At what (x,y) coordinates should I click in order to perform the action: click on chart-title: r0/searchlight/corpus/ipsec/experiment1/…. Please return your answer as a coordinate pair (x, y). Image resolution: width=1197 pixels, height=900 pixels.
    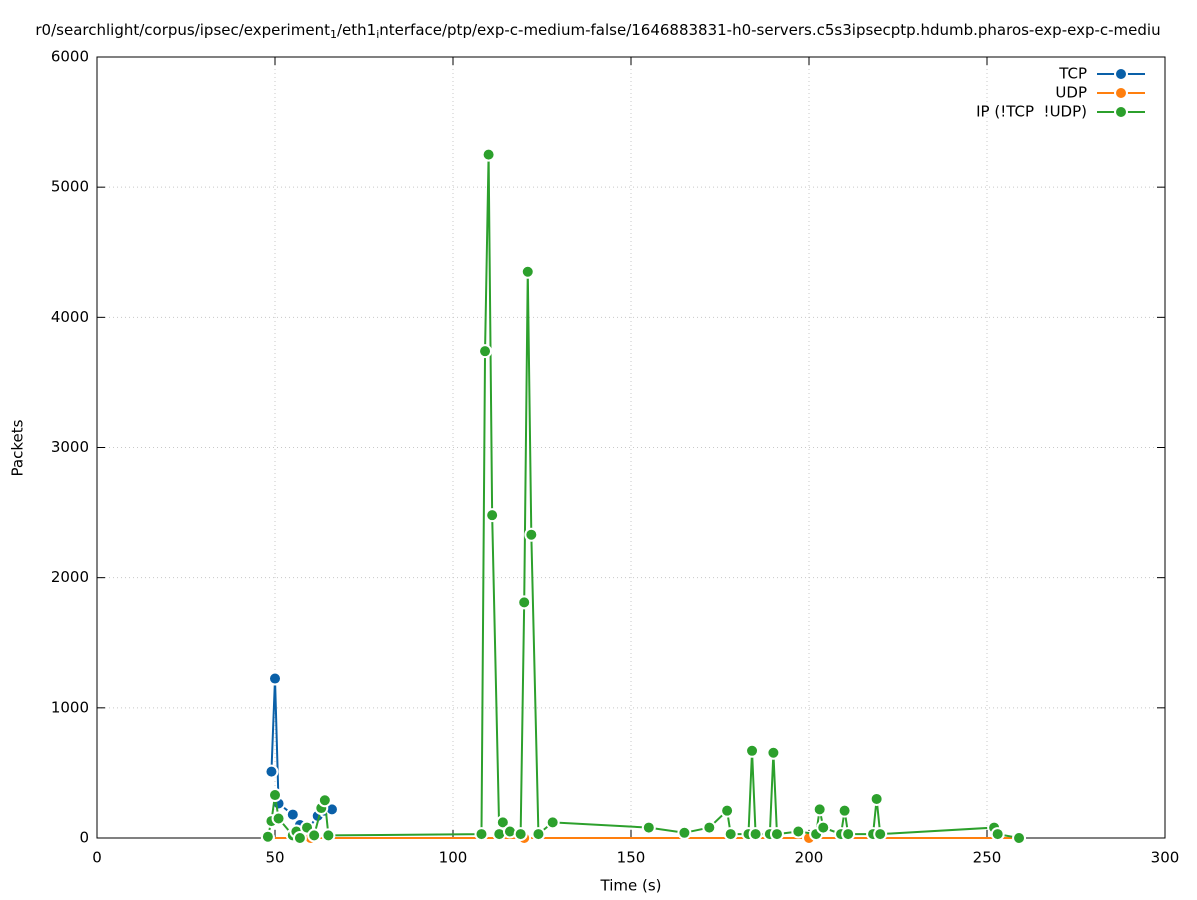
    Looking at the image, I should click on (597, 31).